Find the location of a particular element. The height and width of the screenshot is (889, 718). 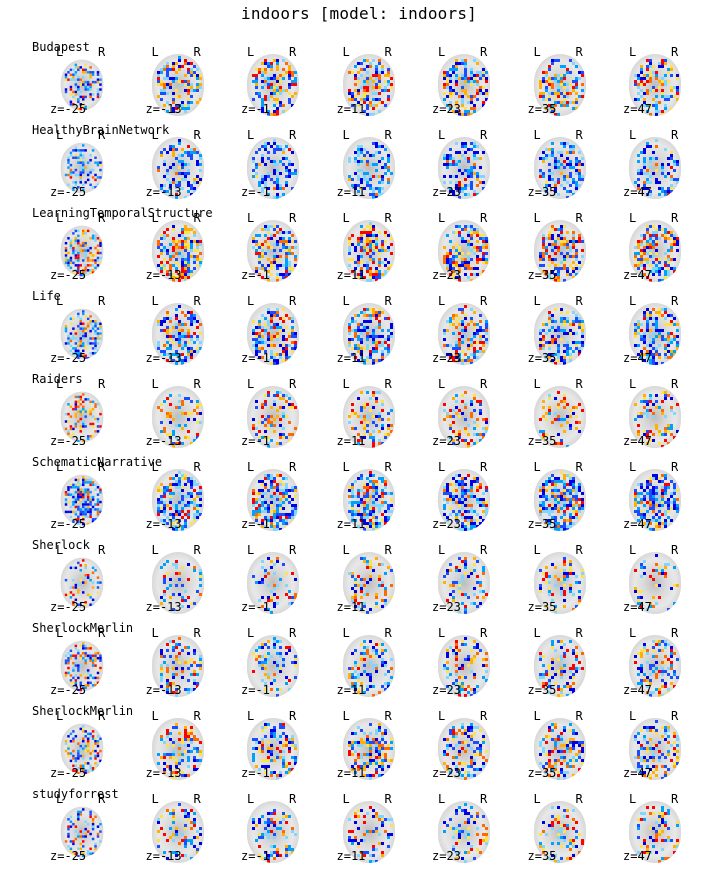

orientation-left-label: L is located at coordinates (251, 384).